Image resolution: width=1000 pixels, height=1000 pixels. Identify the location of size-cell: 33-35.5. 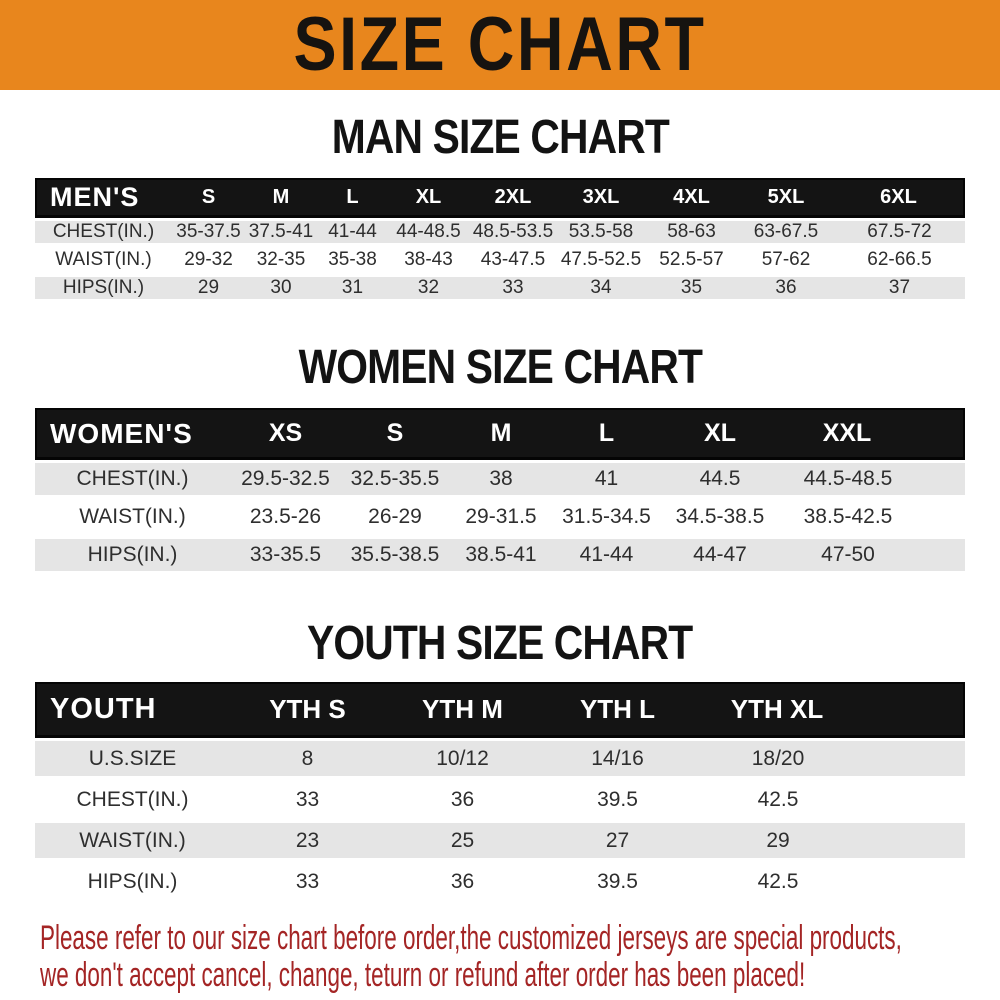
(285, 555).